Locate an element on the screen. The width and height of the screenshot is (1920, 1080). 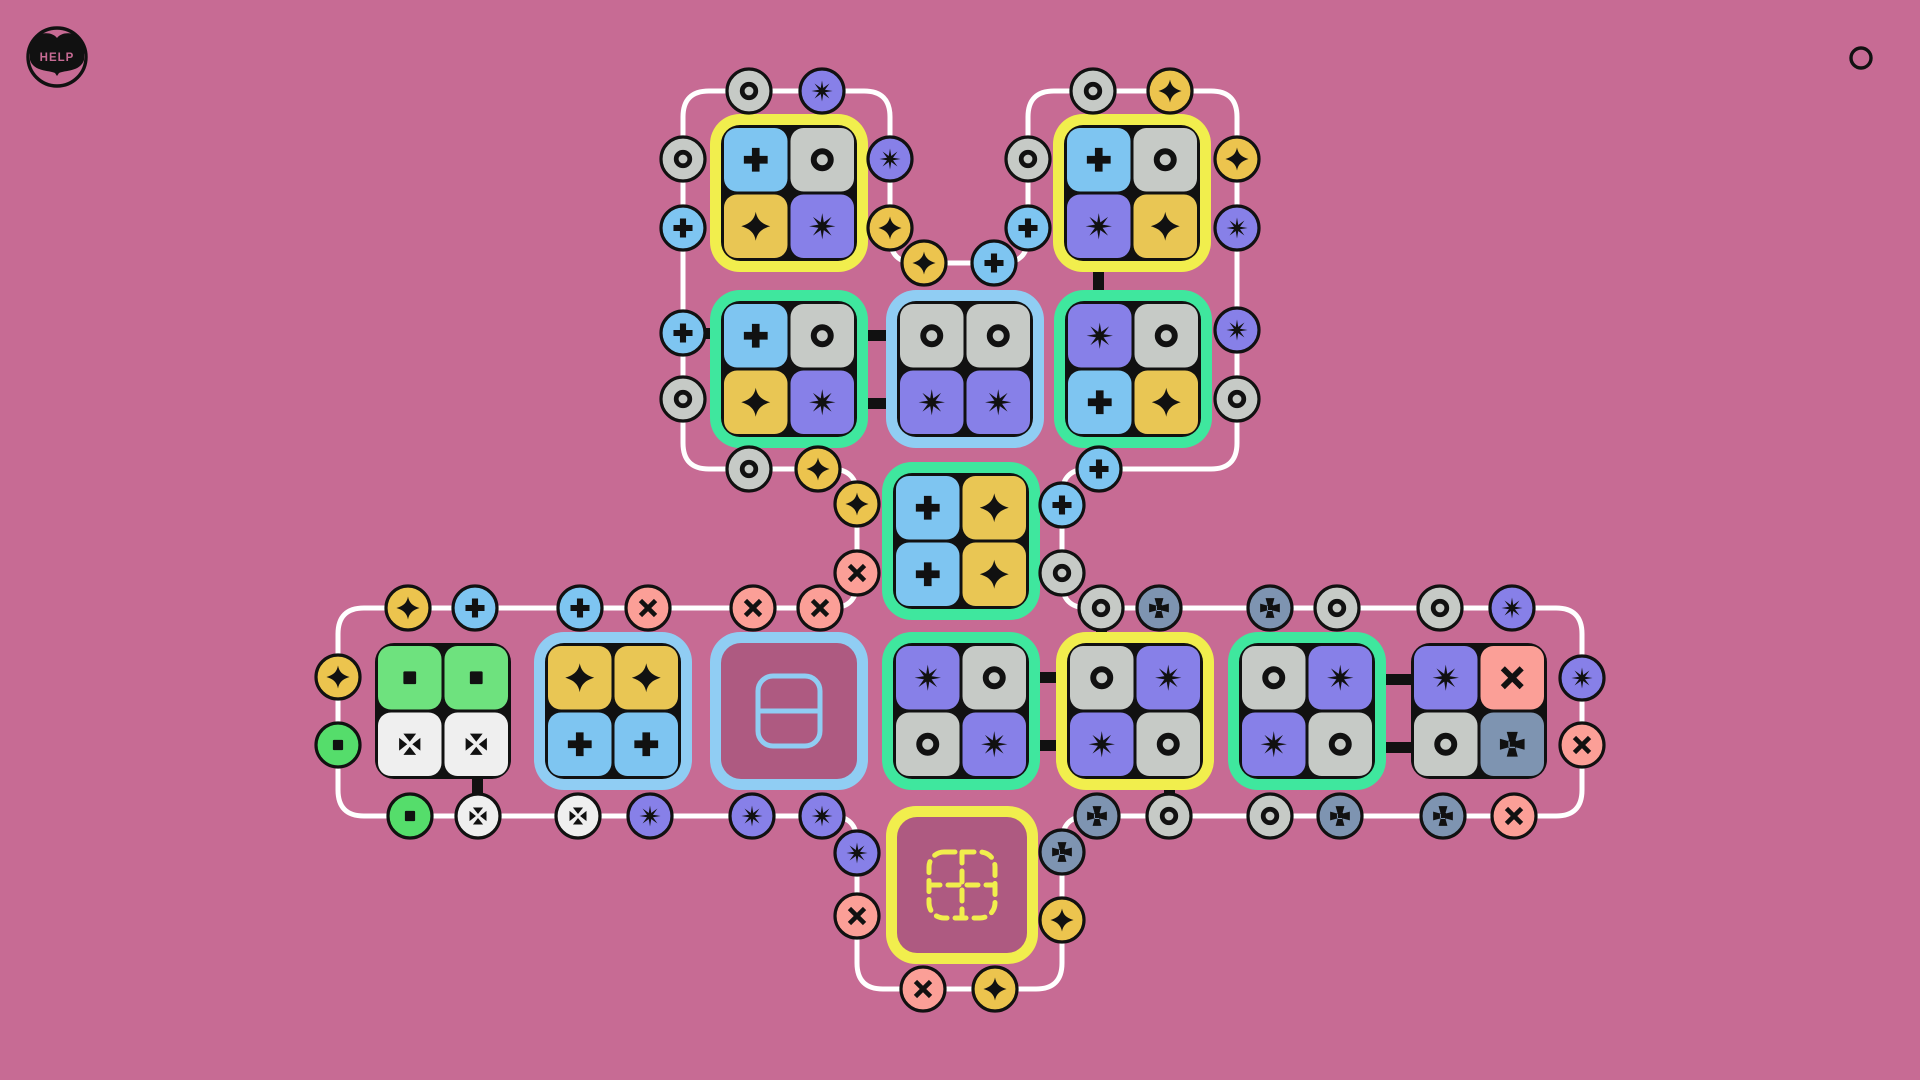
quadrant-slate-cross is located at coordinates (1512, 744).